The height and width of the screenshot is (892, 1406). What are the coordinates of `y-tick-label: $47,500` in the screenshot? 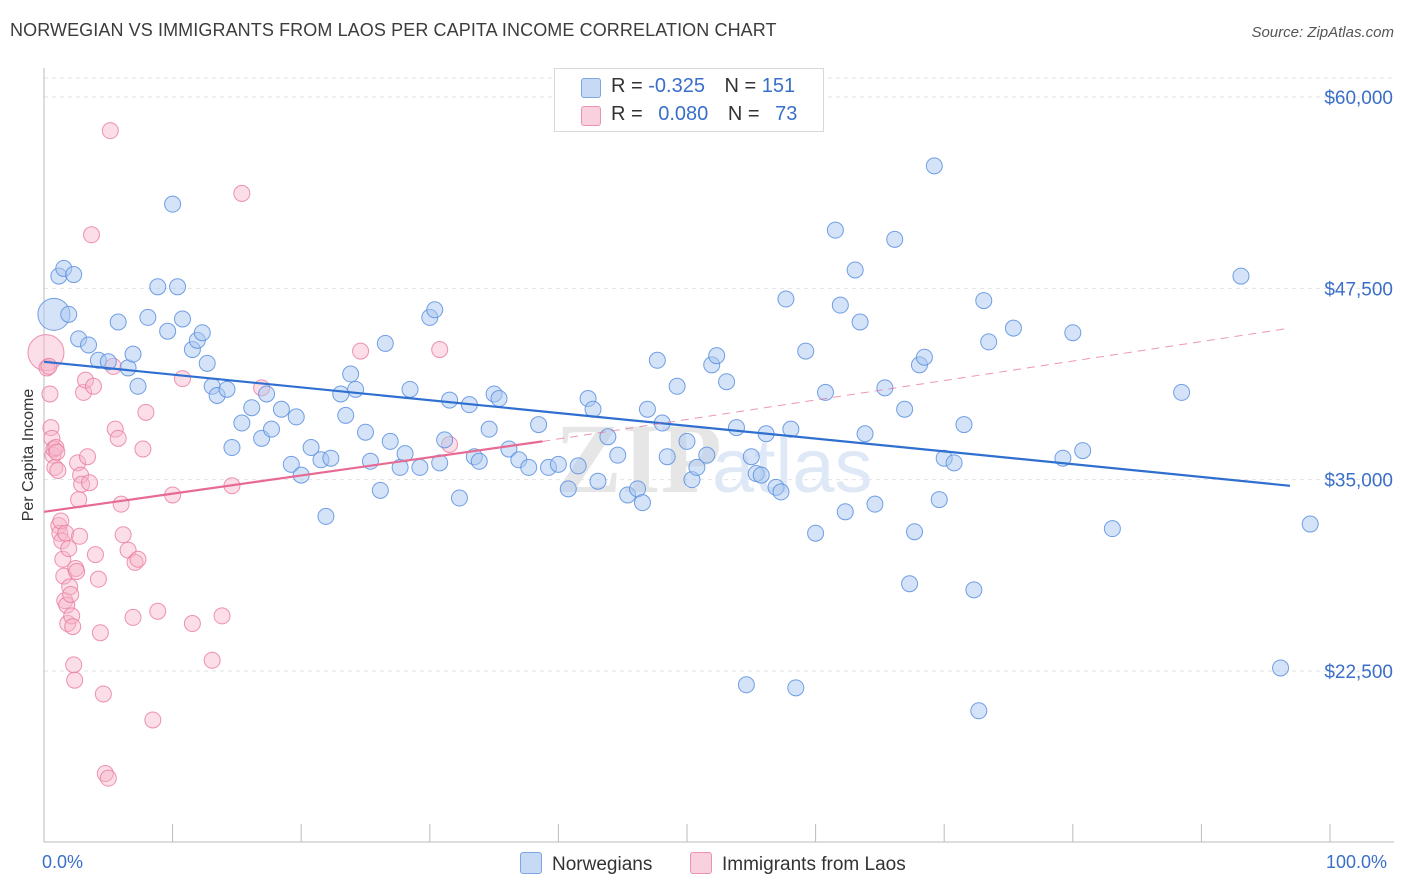 It's located at (1358, 289).